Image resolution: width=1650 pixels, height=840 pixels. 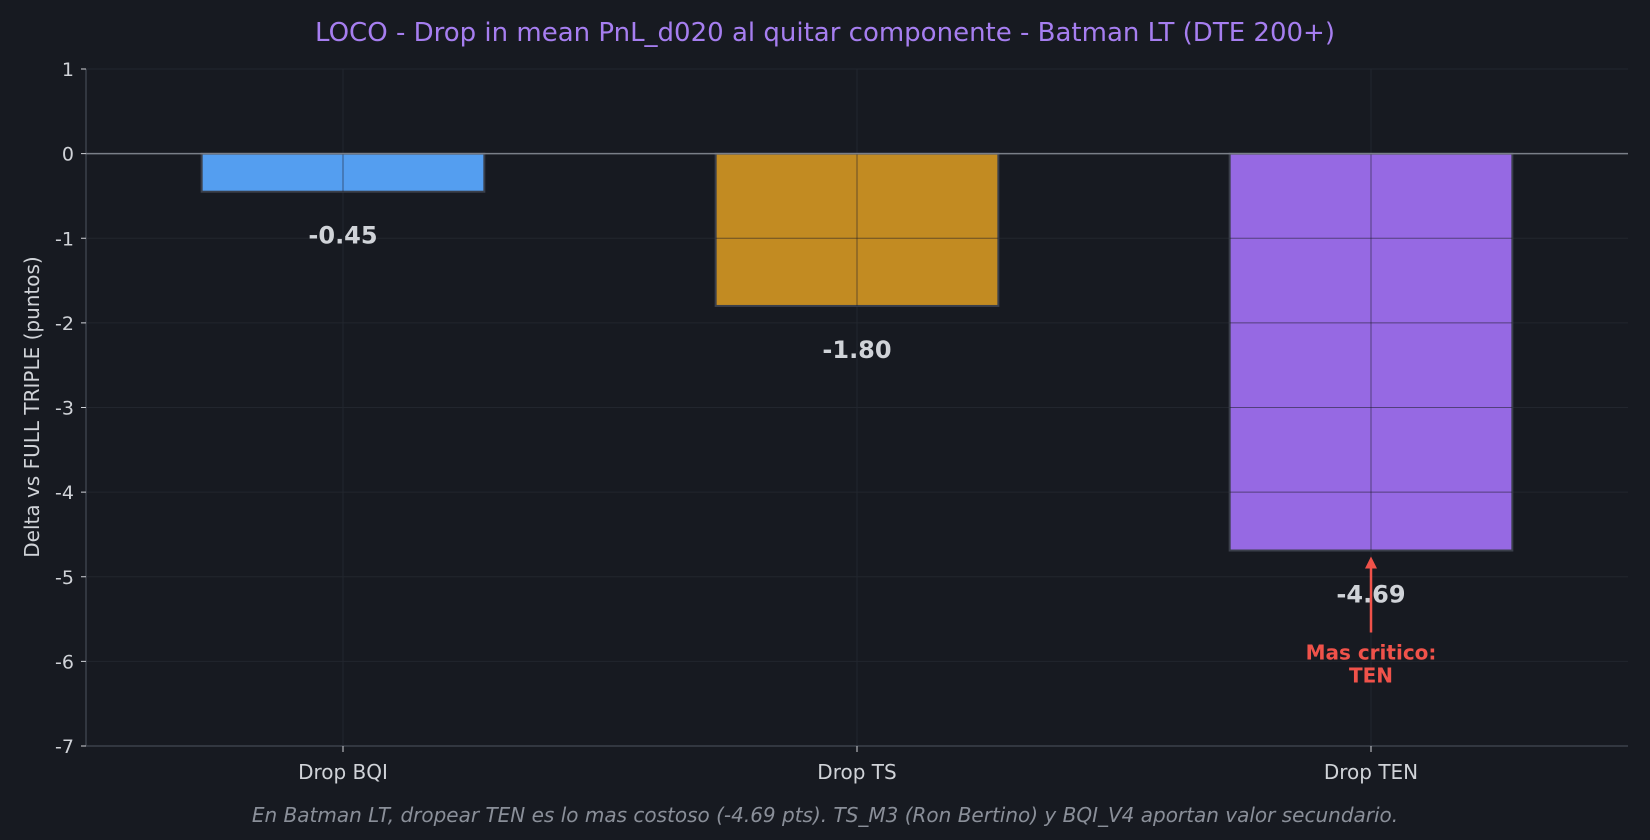 I want to click on y-tick-label: -3, so click(x=64, y=409).